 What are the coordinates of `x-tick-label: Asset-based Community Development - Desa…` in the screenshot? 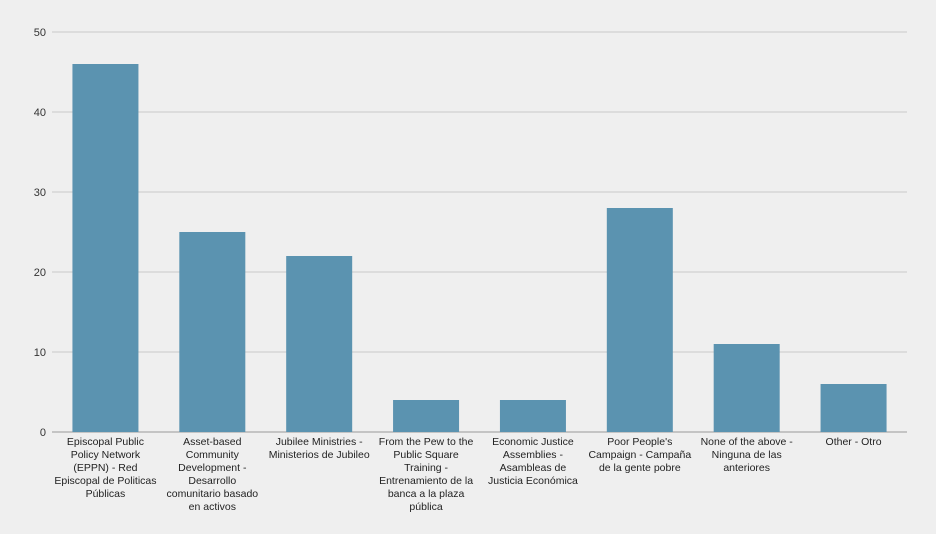 It's located at (212, 474).